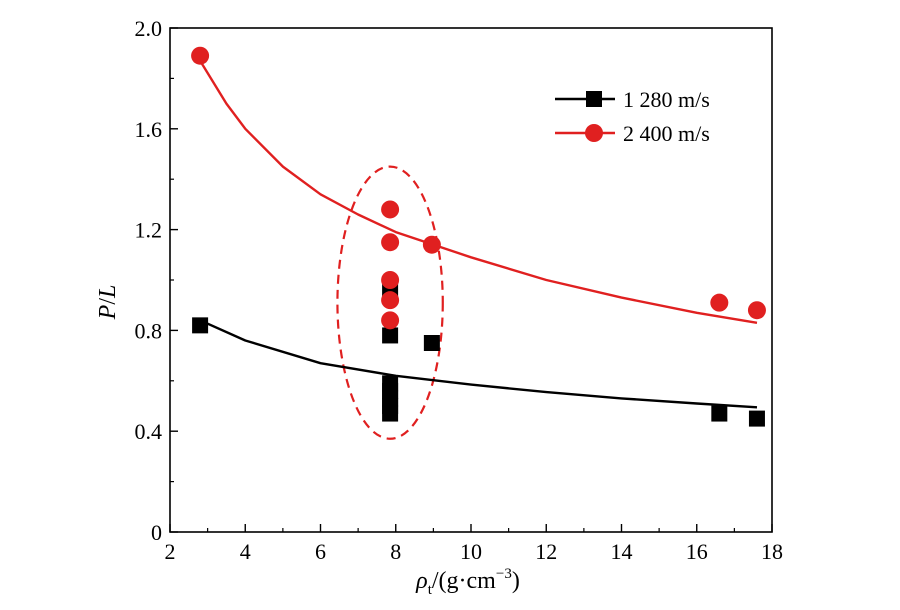 Image resolution: width=900 pixels, height=610 pixels. Describe the element at coordinates (170, 551) in the screenshot. I see `x-tick-label: 2` at that location.